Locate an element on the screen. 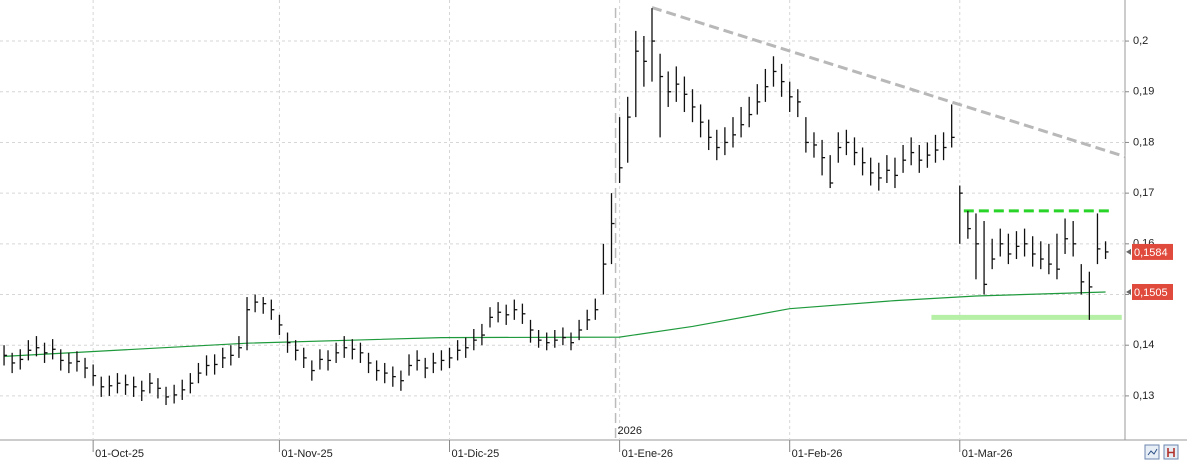 The image size is (1187, 469). x-tick-label: 01-Feb-26 is located at coordinates (817, 454).